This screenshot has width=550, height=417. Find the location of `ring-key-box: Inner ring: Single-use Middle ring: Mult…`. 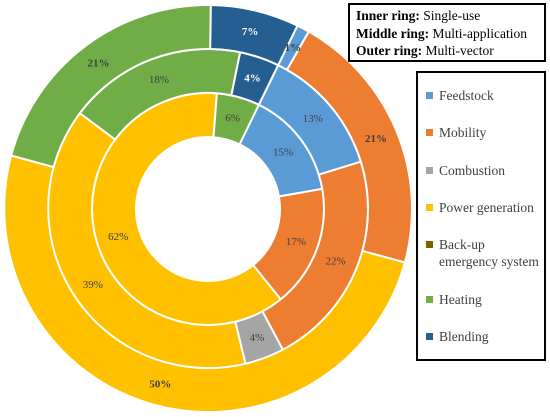

ring-key-box: Inner ring: Single-use Middle ring: Mult… is located at coordinates (447, 32).